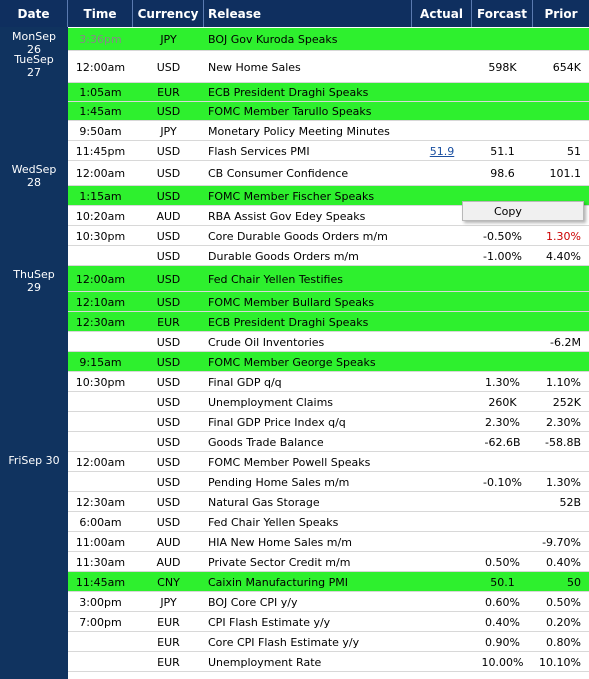 Image resolution: width=589 pixels, height=679 pixels. What do you see at coordinates (502, 67) in the screenshot?
I see `forecast-cell: 598K` at bounding box center [502, 67].